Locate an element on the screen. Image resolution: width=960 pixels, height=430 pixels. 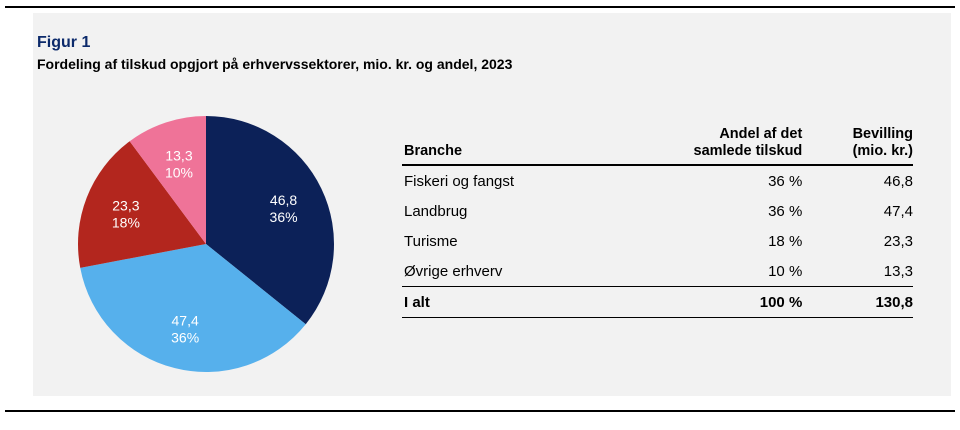
total-andel: 100 % is located at coordinates (717, 302).